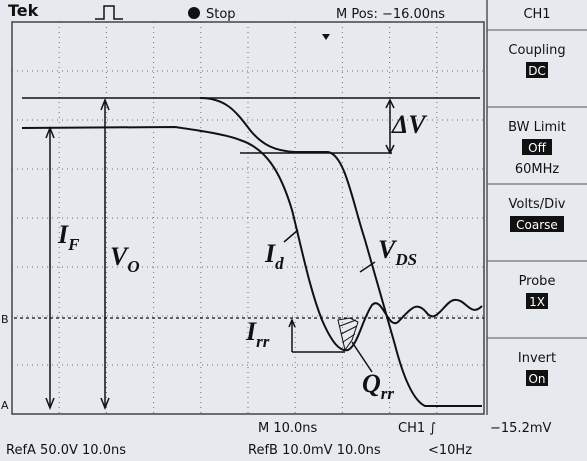 Image resolution: width=587 pixels, height=461 pixels. Describe the element at coordinates (348, 331) in the screenshot. I see `qrr-hatch-lines` at that location.